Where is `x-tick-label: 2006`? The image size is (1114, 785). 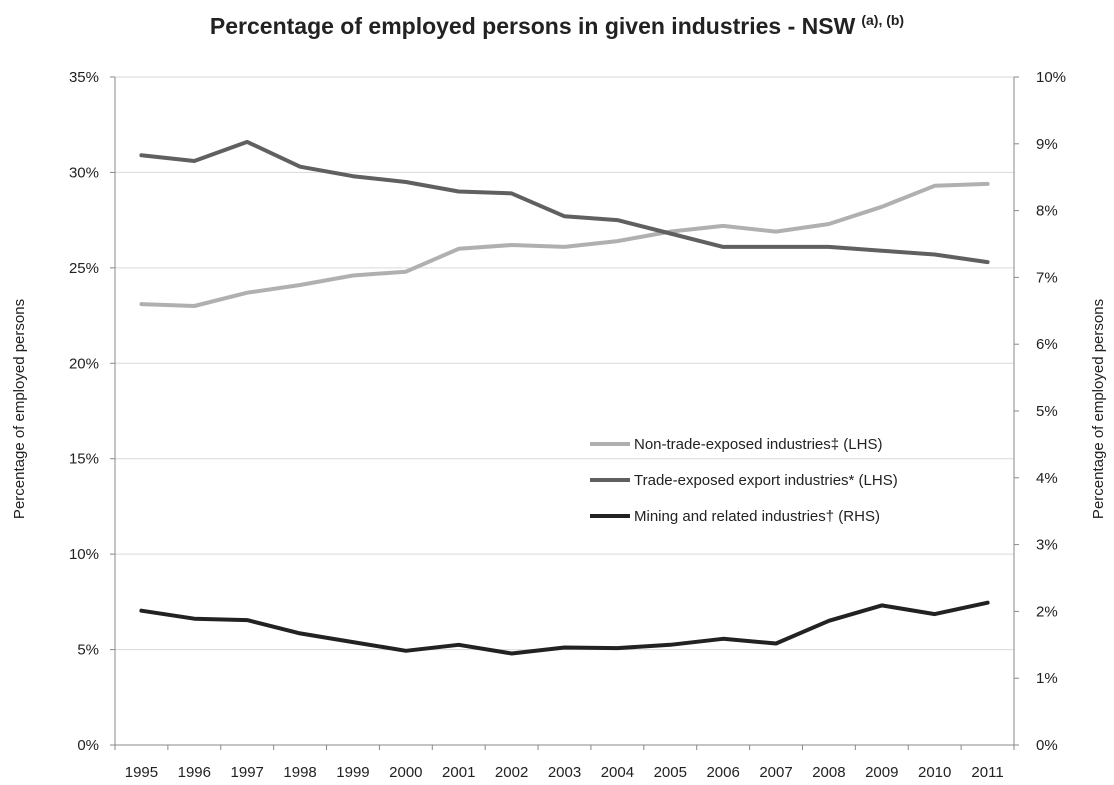
x-tick-label: 2006 is located at coordinates (722, 772).